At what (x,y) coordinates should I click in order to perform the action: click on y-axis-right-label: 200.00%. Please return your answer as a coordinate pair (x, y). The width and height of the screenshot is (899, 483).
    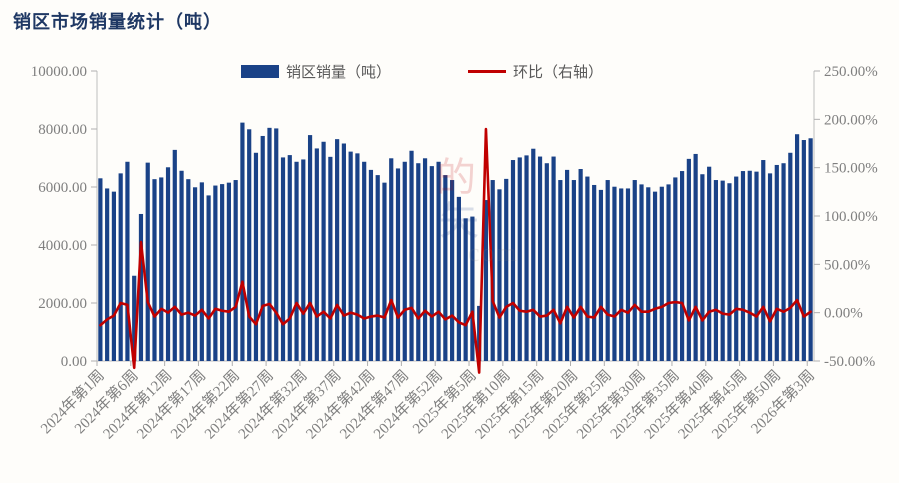
    Looking at the image, I should click on (851, 120).